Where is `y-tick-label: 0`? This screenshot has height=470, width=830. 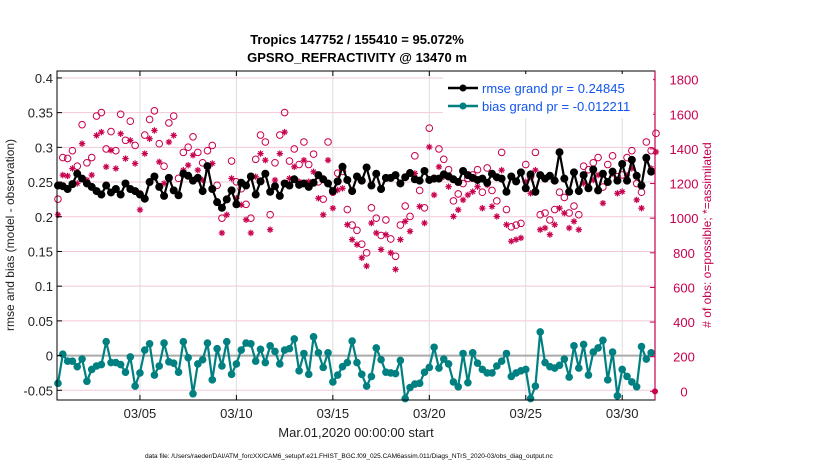
y-tick-label: 0 is located at coordinates (49, 356).